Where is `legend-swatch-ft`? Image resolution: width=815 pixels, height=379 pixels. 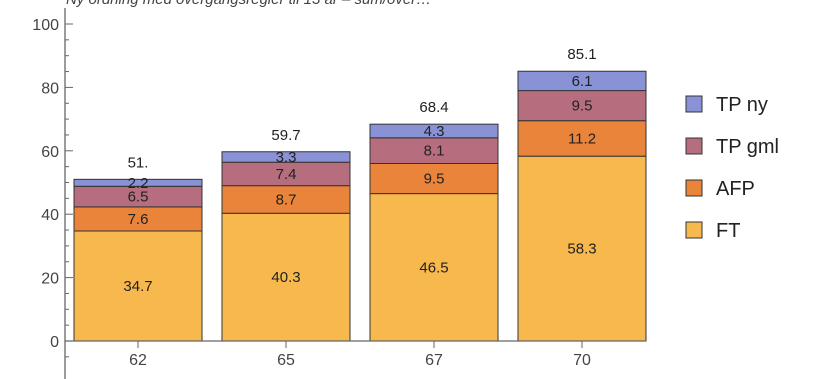 legend-swatch-ft is located at coordinates (694, 230).